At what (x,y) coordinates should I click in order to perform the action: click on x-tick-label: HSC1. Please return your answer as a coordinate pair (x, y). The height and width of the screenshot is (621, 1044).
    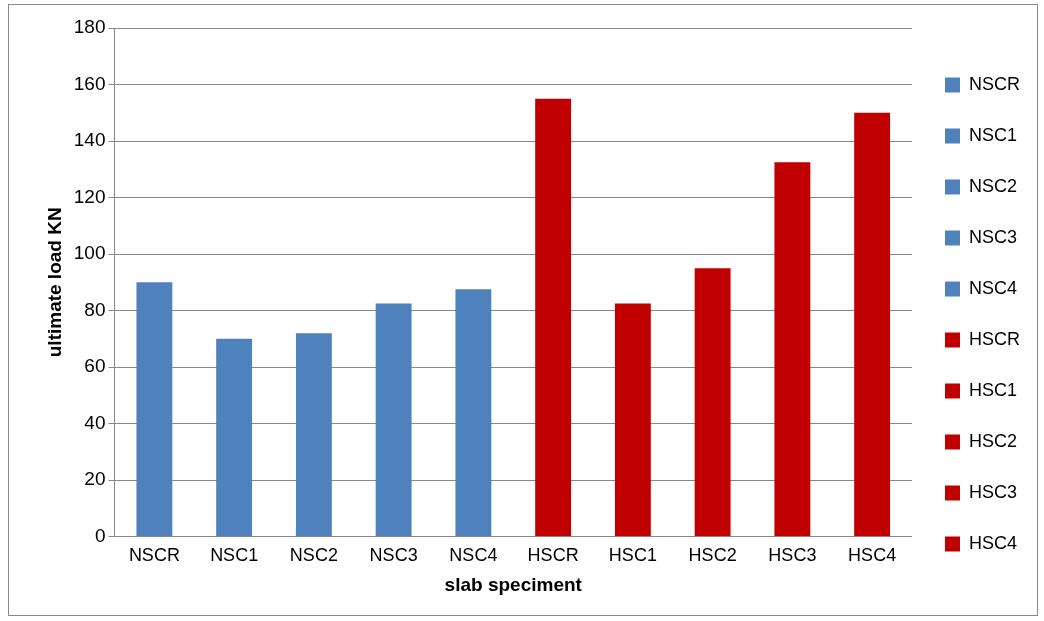
    Looking at the image, I should click on (632, 555).